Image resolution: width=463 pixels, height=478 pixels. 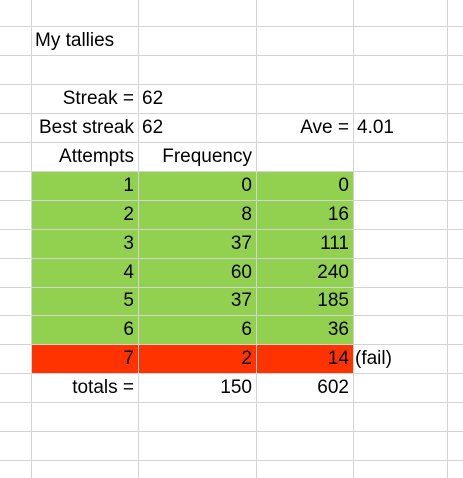 I want to click on attempts-cell: 1, so click(x=128, y=185).